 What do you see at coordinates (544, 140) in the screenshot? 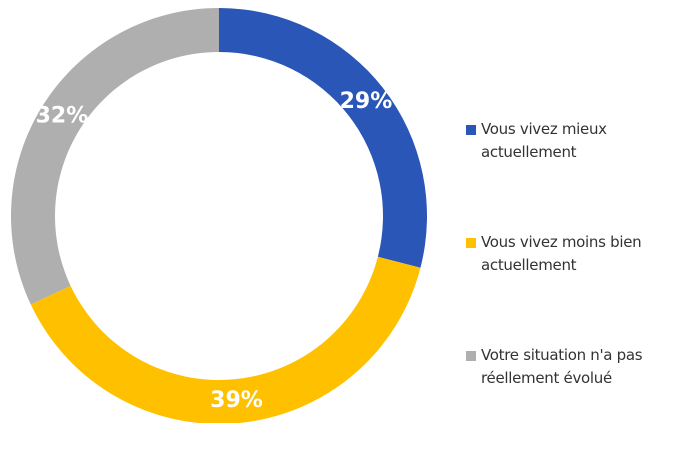
I see `legend-label: Vous vivez mieux actuellement` at bounding box center [544, 140].